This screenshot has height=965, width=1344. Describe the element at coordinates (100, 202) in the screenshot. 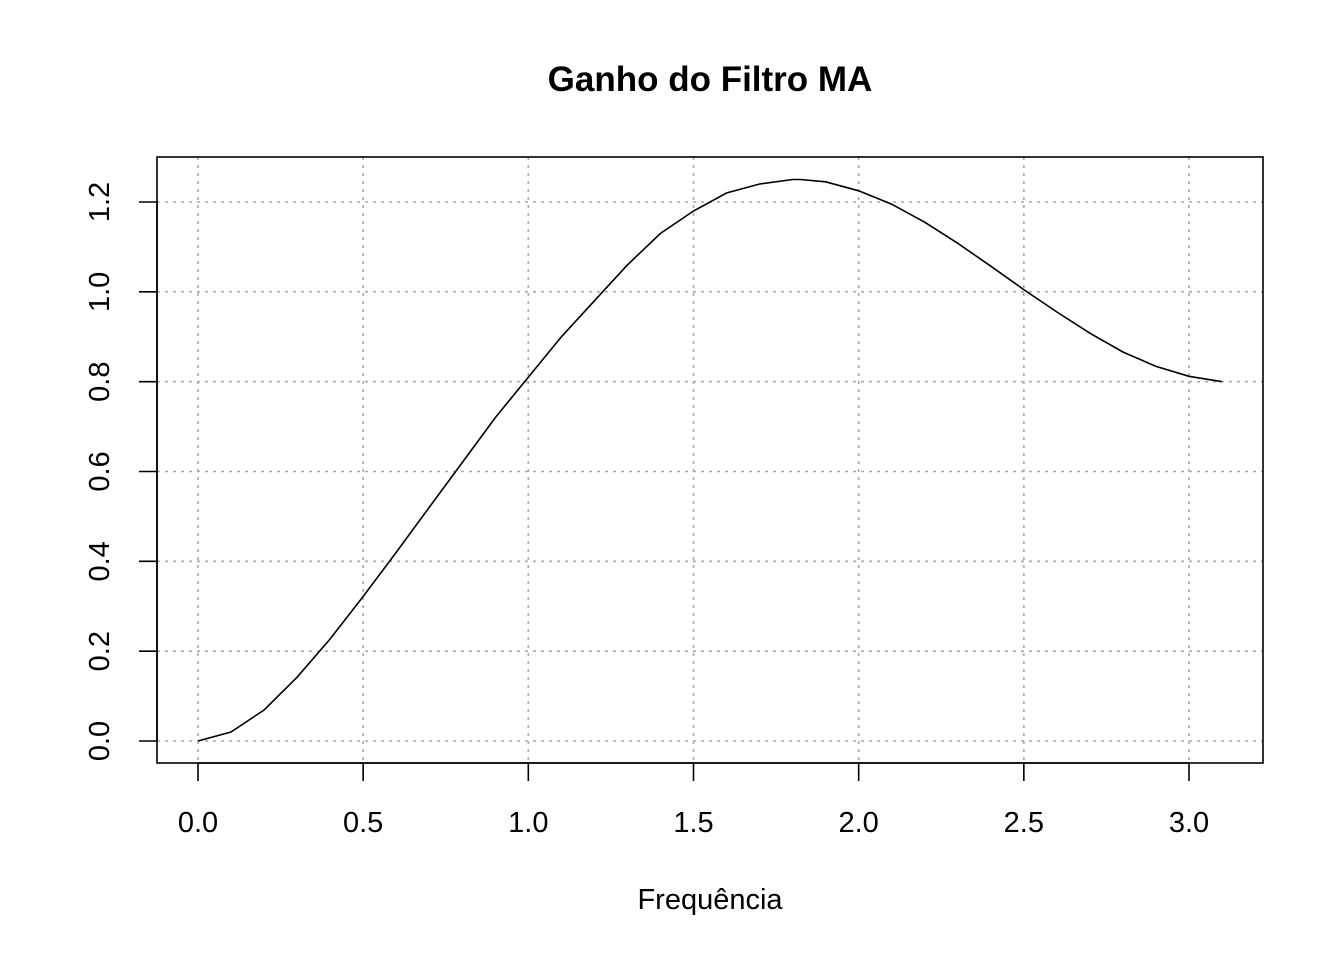

I see `y-tick-label-6: 1.2` at that location.